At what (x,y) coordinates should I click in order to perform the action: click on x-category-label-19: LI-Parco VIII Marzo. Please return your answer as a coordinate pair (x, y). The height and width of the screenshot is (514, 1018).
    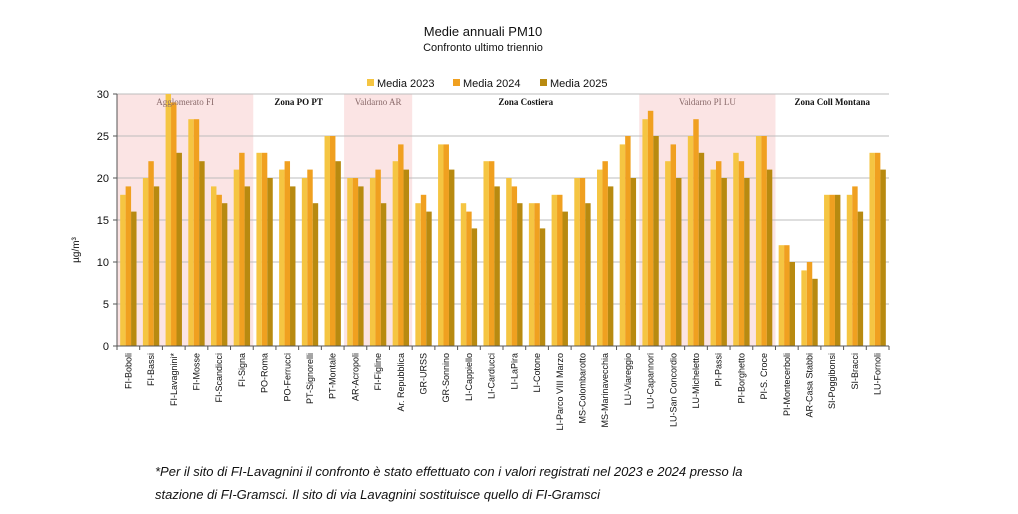
    Looking at the image, I should click on (560, 392).